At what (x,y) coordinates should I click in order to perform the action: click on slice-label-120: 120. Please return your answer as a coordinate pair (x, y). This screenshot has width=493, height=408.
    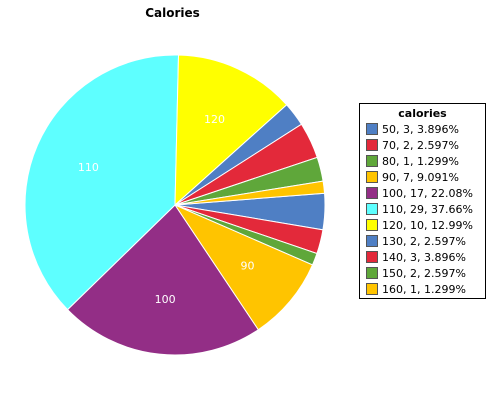
    Looking at the image, I should click on (214, 119).